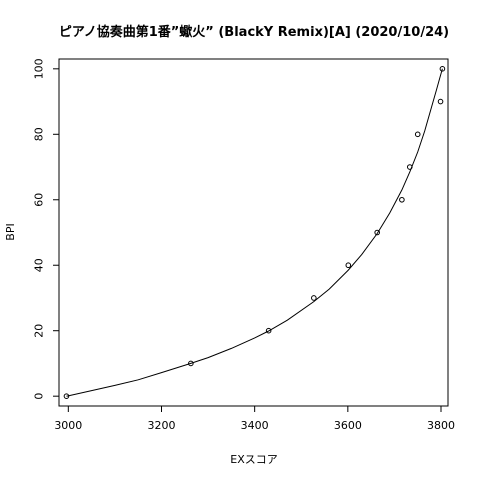  Describe the element at coordinates (39, 200) in the screenshot. I see `y-tick-label: 60` at that location.